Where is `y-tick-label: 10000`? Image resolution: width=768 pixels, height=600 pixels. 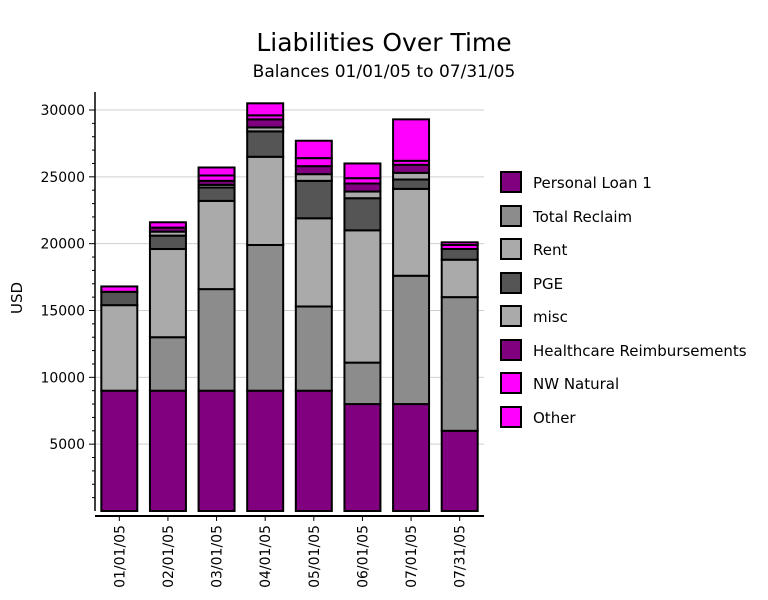 y-tick-label: 10000 is located at coordinates (62, 378).